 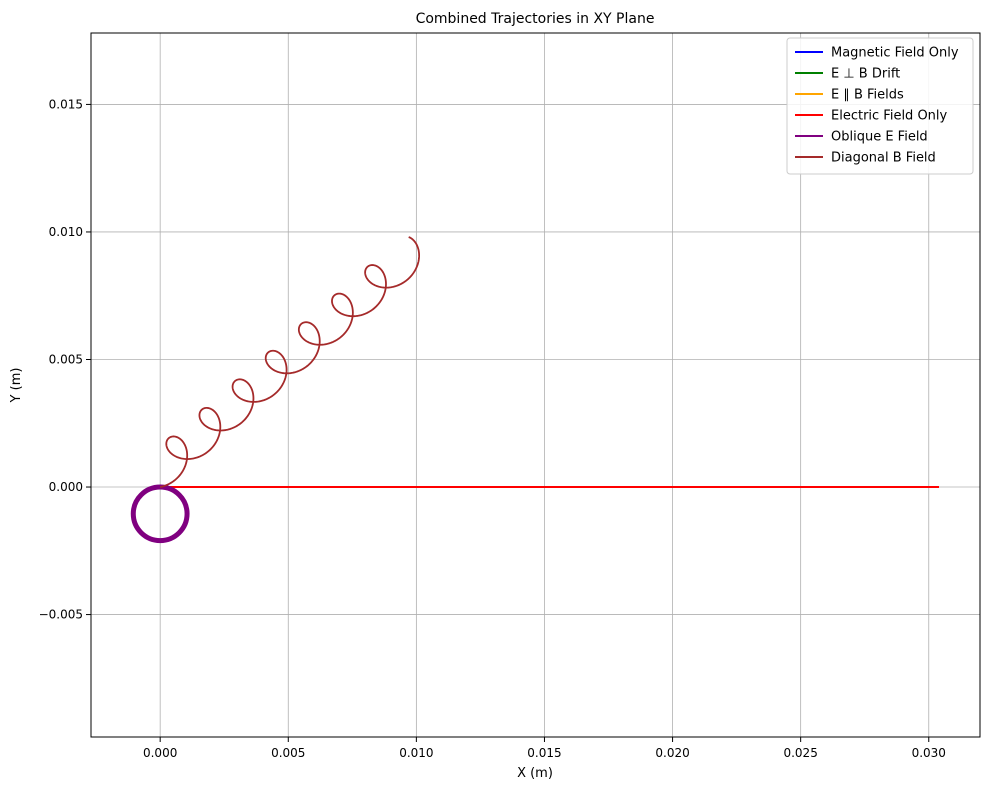 I want to click on x-tick-label: 0.010, so click(x=416, y=753).